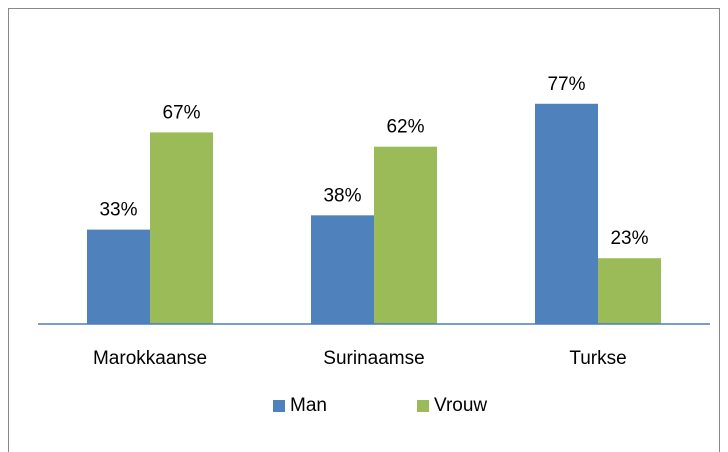 This screenshot has height=452, width=728. Describe the element at coordinates (118, 210) in the screenshot. I see `data-label: 33%` at that location.